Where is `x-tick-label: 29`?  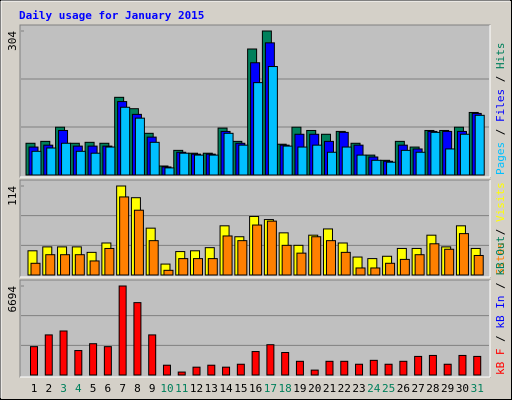
x-tick-label: 29 is located at coordinates (447, 388).